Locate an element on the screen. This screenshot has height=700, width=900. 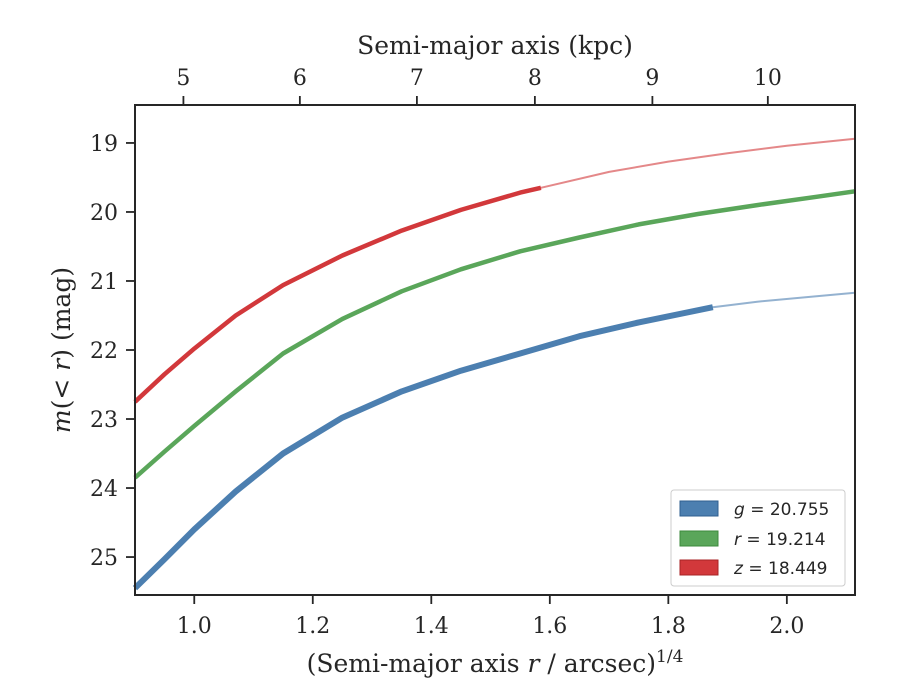
series-g-extension is located at coordinates (783, 300).